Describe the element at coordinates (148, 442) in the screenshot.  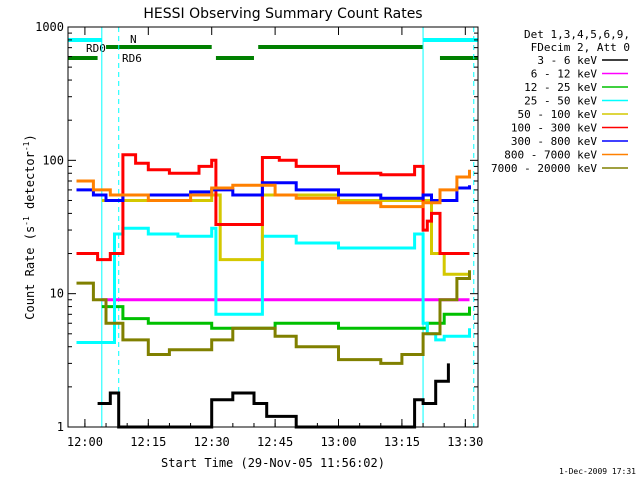
I see `x-tick-label: 12:15` at that location.